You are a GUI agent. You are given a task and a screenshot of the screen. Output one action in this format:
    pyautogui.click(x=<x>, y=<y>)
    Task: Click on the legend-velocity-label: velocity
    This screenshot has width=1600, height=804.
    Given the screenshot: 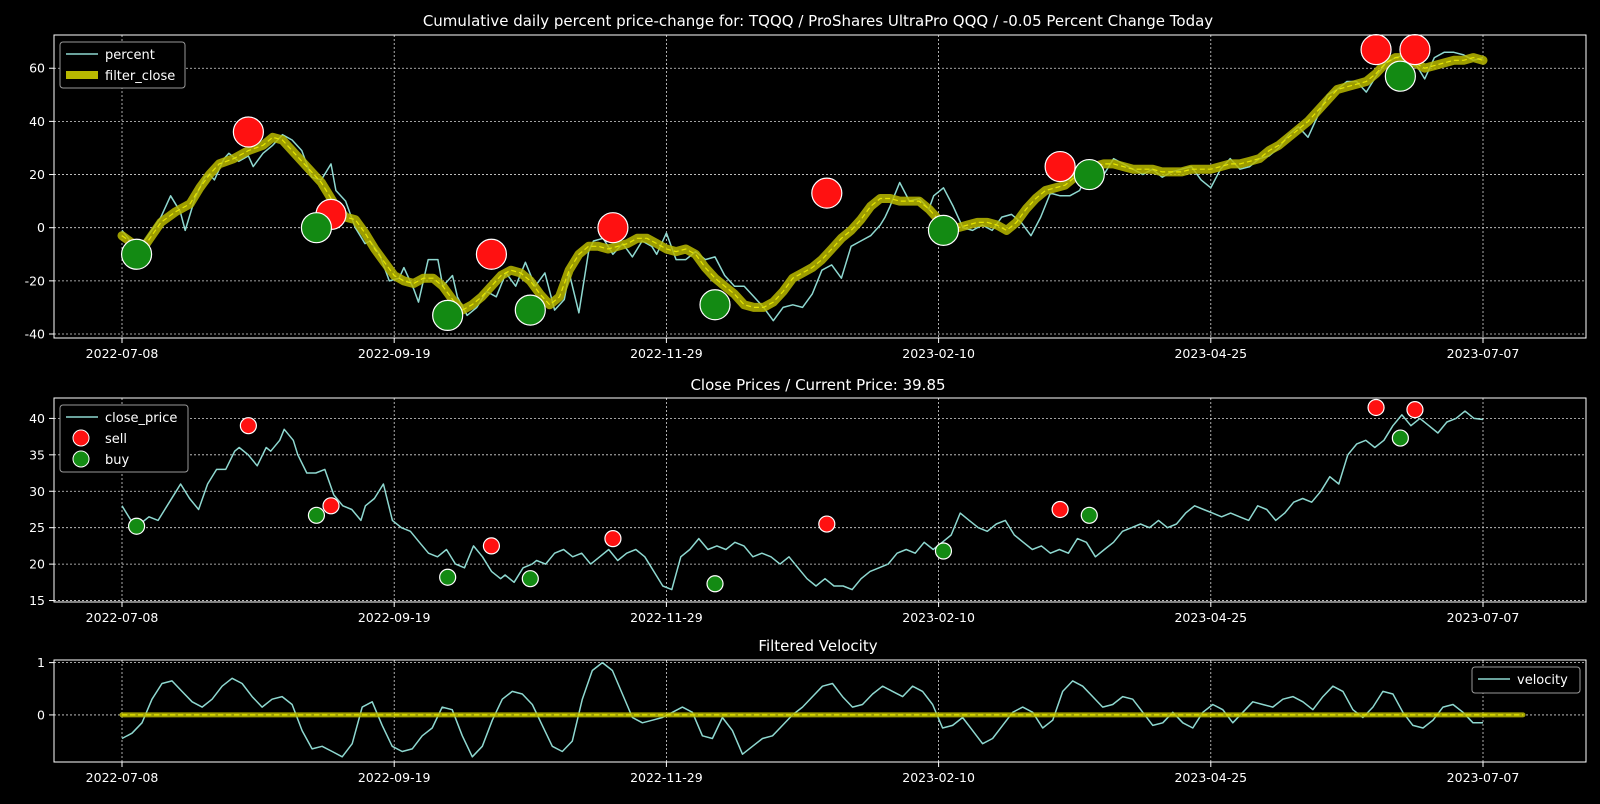 What is the action you would take?
    pyautogui.click(x=1542, y=680)
    